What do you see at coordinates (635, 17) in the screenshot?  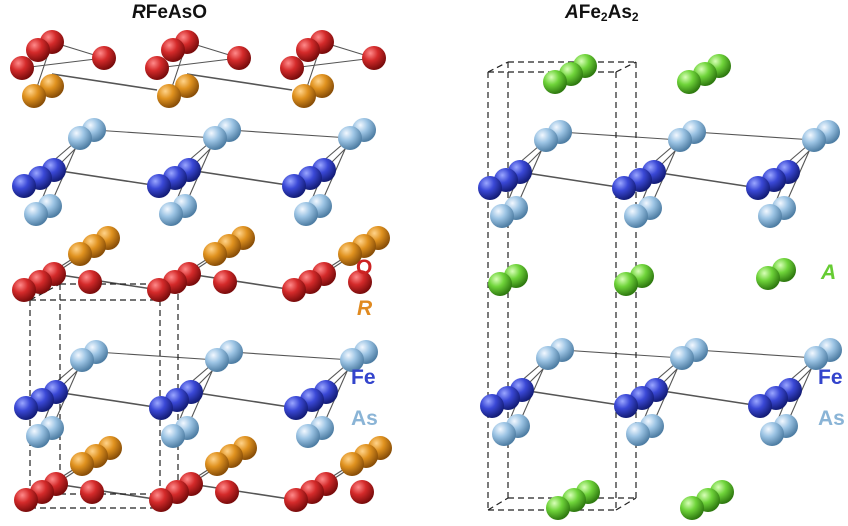 I see `title-afe2as2-sub2: 2` at bounding box center [635, 17].